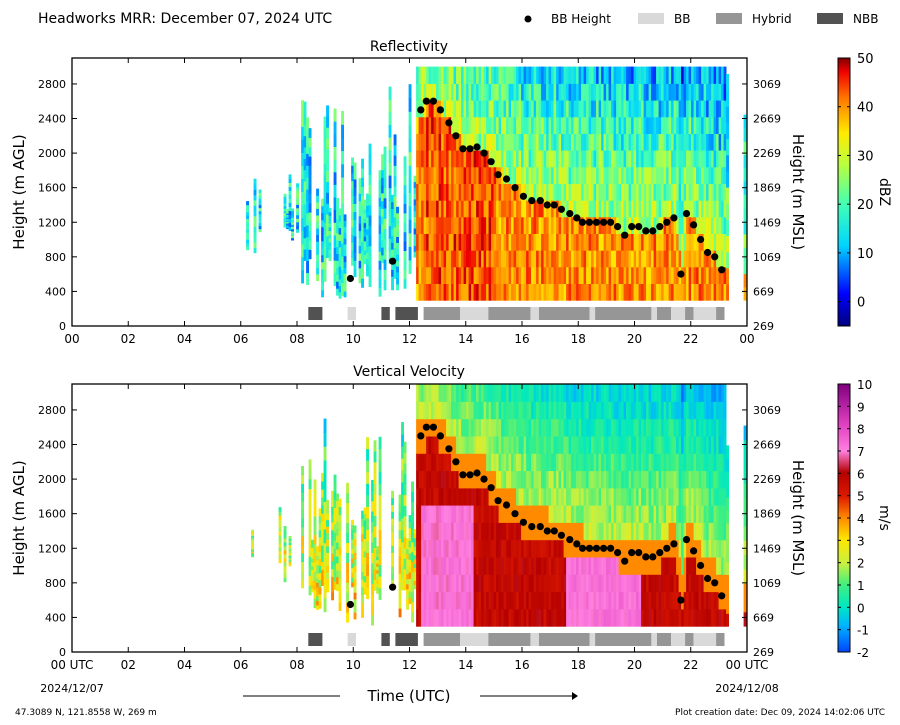  What do you see at coordinates (863, 653) in the screenshot?
I see `colorbar-tick-label: -2` at bounding box center [863, 653].